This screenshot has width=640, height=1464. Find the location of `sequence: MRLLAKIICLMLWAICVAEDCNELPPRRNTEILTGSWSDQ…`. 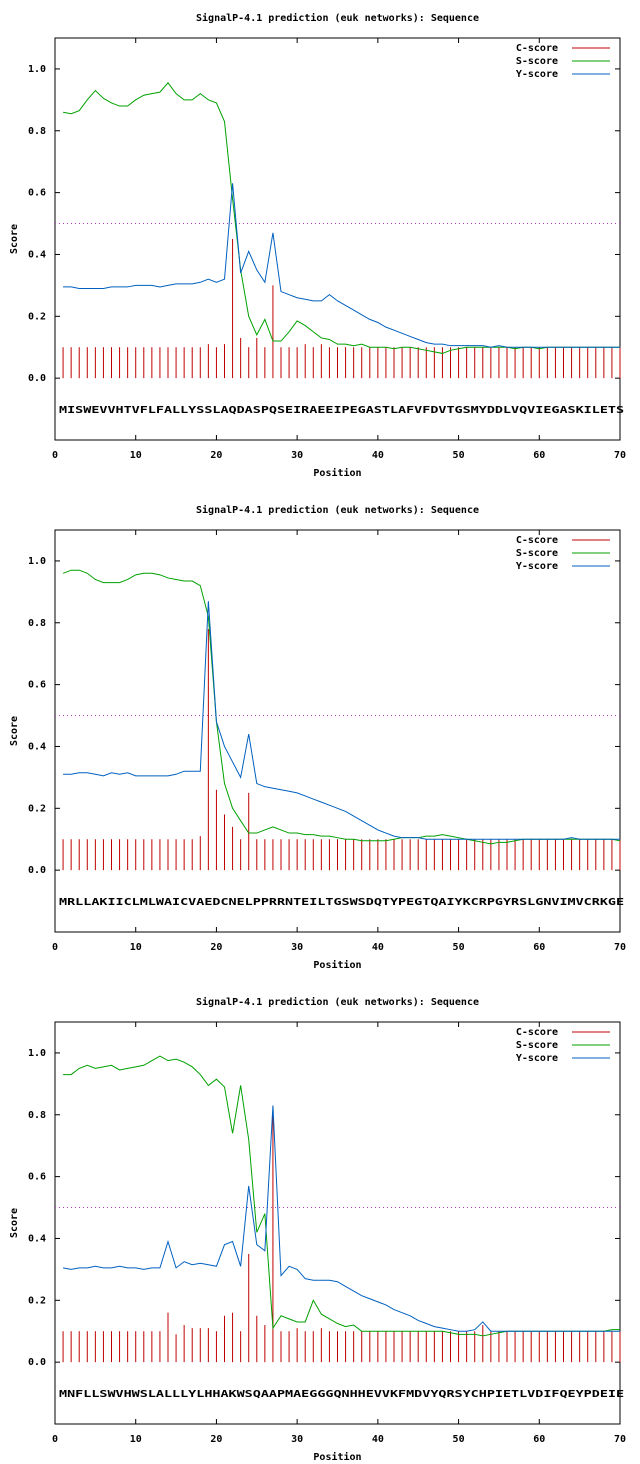

sequence: MRLLAKIICLMLWAICVAEDCNELPPRRNTEILTGSWSDQ… is located at coordinates (341, 902).